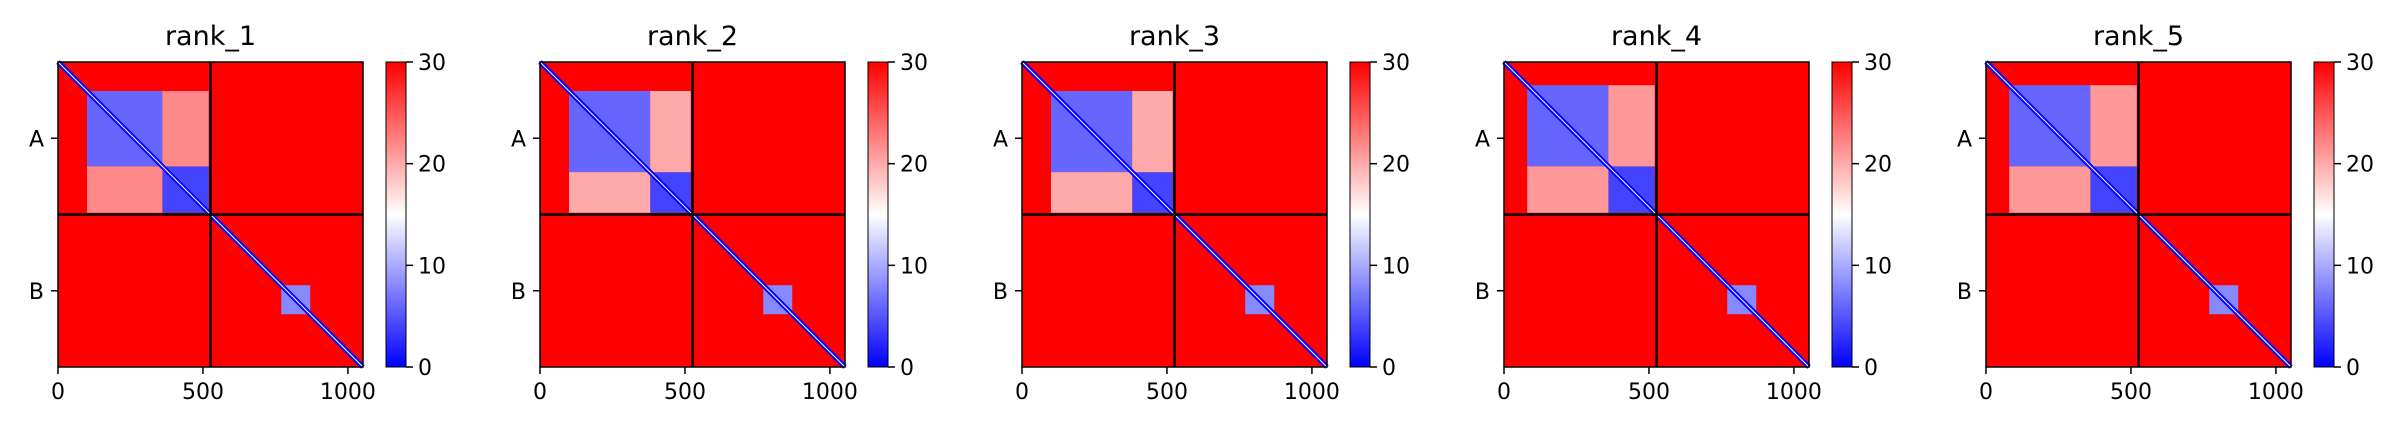 Image resolution: width=2401 pixels, height=442 pixels. What do you see at coordinates (1656, 36) in the screenshot?
I see `chart-title: rank_4` at bounding box center [1656, 36].